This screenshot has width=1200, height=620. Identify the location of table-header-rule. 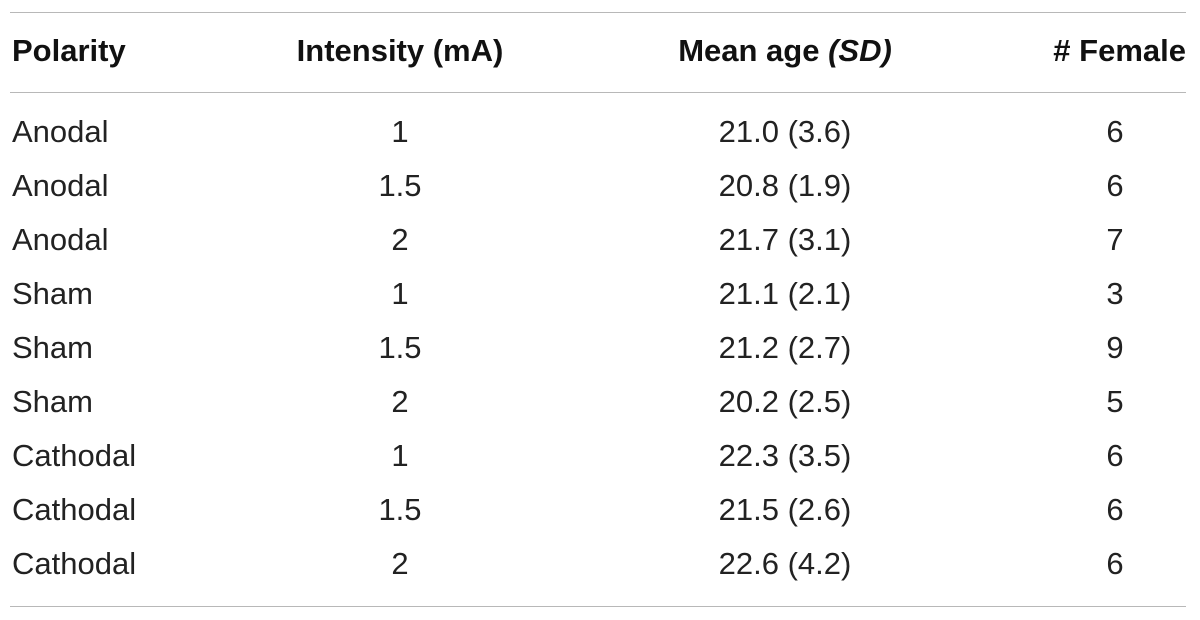
(598, 92).